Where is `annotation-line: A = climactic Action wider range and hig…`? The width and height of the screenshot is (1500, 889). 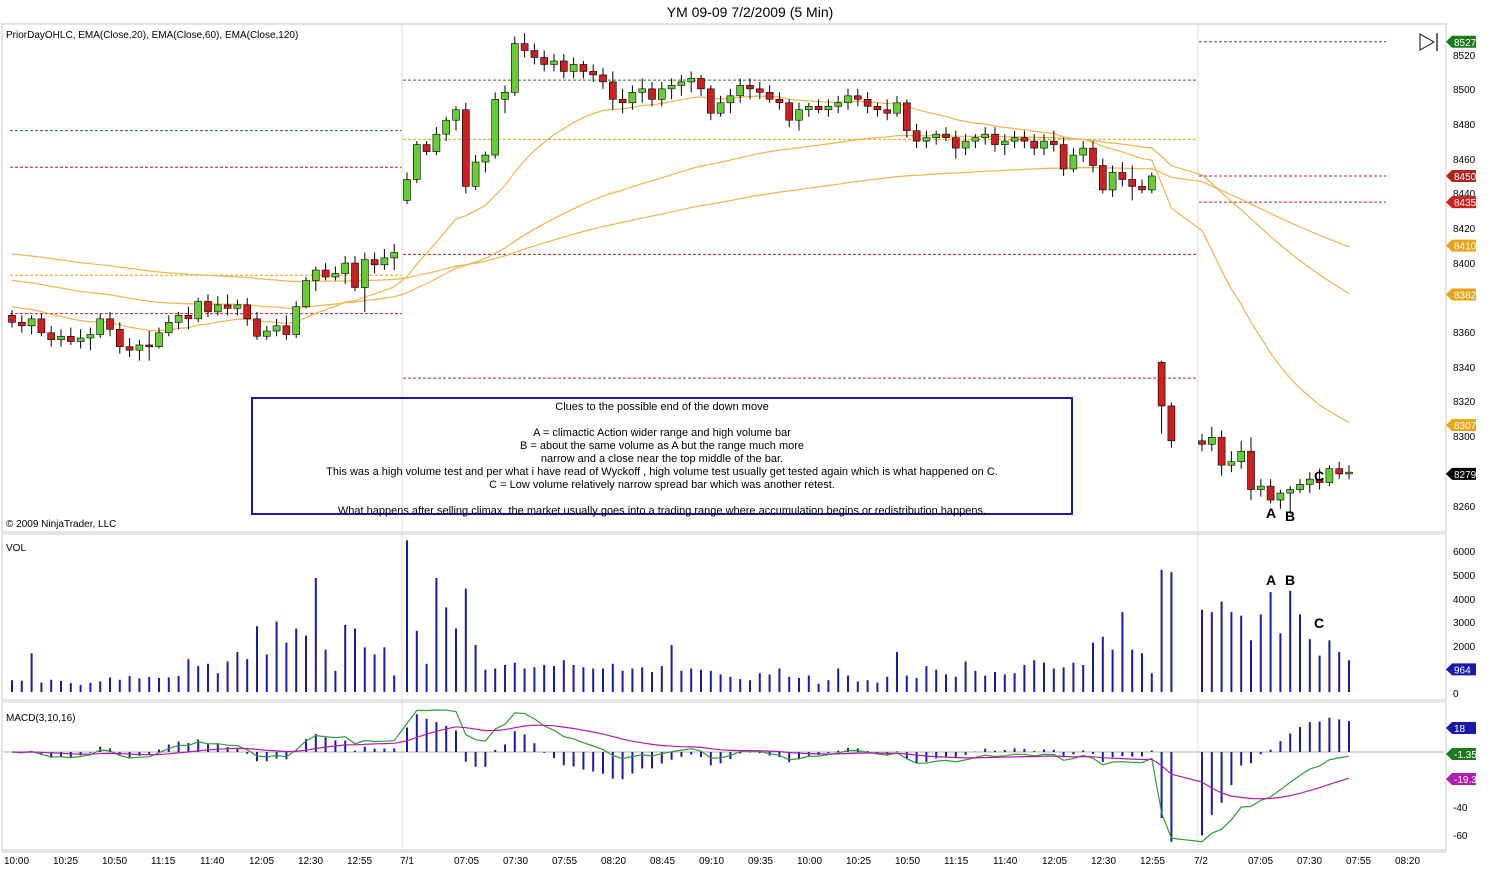 annotation-line: A = climactic Action wider range and hig… is located at coordinates (662, 433).